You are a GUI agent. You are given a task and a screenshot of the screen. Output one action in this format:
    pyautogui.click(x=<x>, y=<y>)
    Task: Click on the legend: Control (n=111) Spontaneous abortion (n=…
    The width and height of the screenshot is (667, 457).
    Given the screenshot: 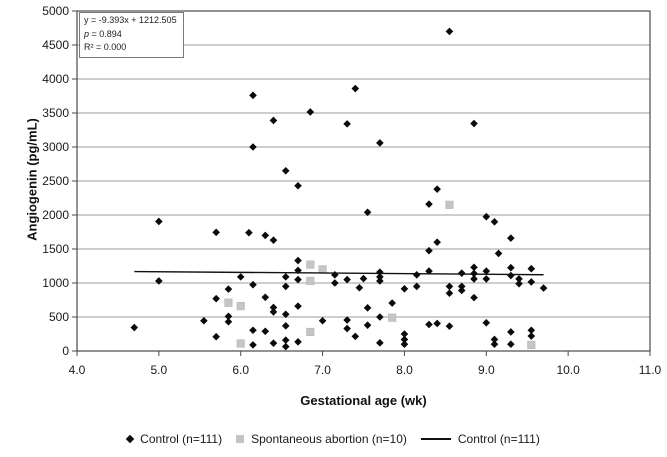 What is the action you would take?
    pyautogui.click(x=333, y=439)
    